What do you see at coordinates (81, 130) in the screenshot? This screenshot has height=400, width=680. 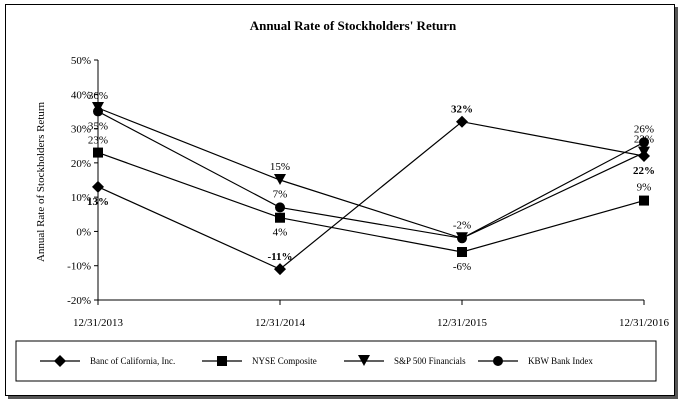 I see `y-tick-label: 30%` at bounding box center [81, 130].